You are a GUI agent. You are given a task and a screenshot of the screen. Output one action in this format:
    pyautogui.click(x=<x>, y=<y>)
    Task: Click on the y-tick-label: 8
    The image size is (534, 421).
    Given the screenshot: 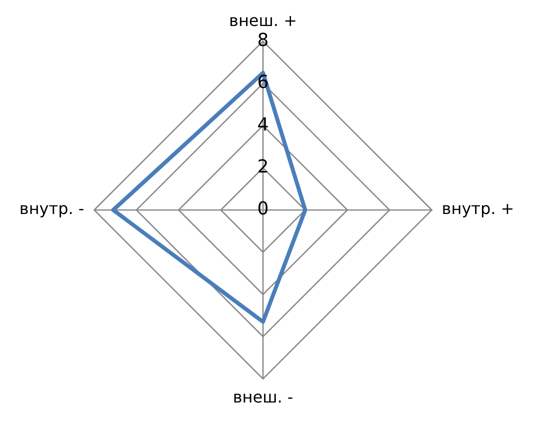 What is the action you would take?
    pyautogui.click(x=263, y=40)
    